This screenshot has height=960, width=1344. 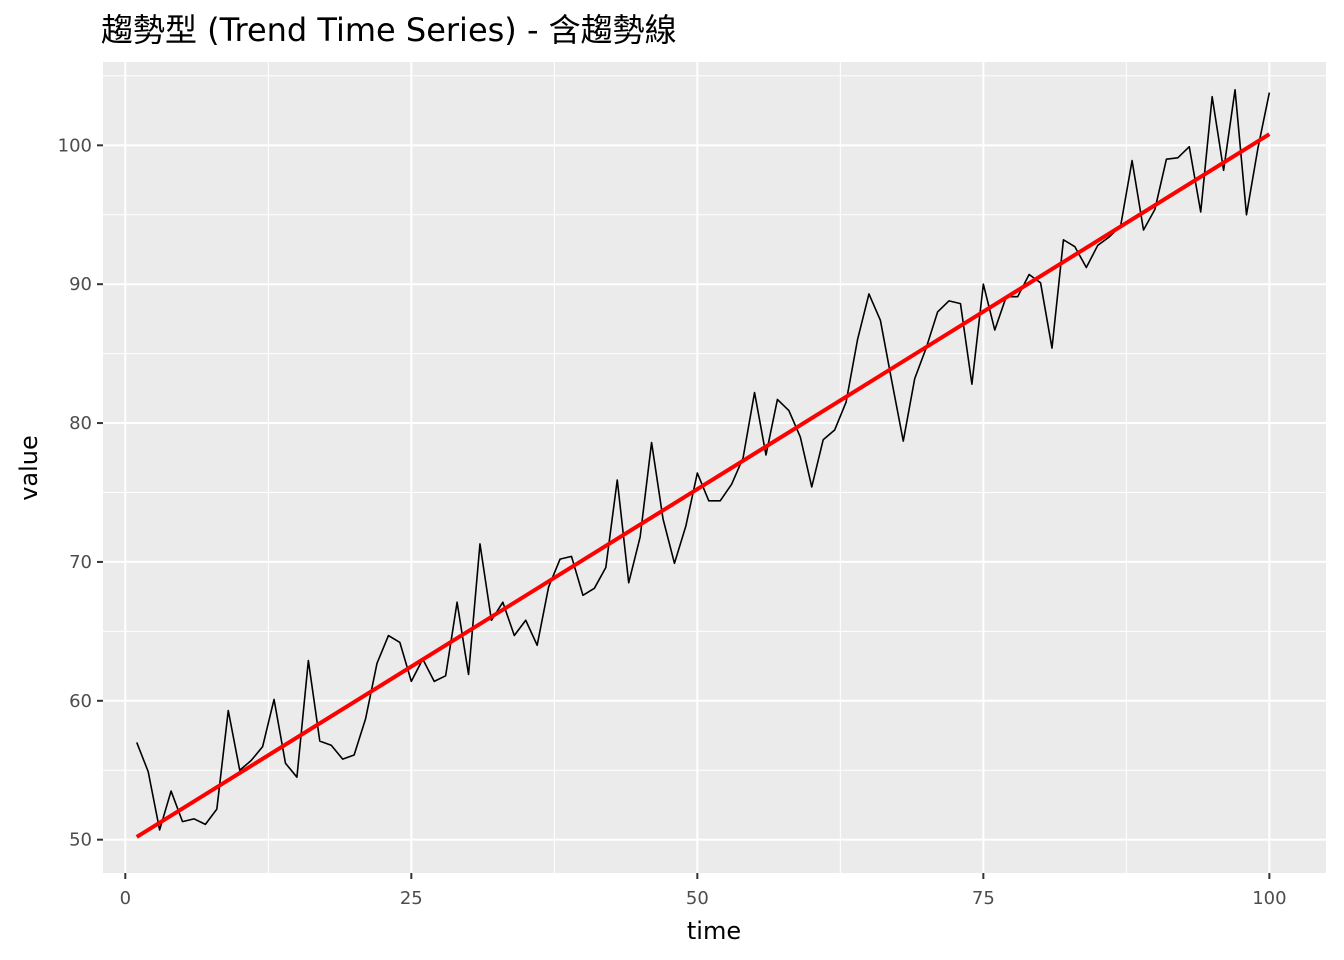 What do you see at coordinates (714, 931) in the screenshot?
I see `x-axis-title: time` at bounding box center [714, 931].